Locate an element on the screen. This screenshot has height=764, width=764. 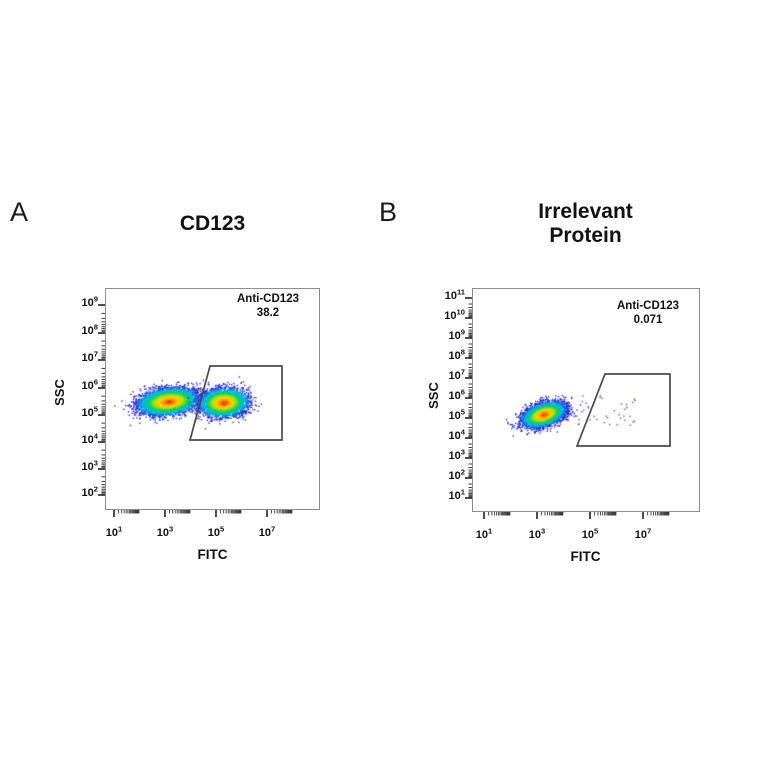
x-axis-title-a: FITC is located at coordinates (212, 554).